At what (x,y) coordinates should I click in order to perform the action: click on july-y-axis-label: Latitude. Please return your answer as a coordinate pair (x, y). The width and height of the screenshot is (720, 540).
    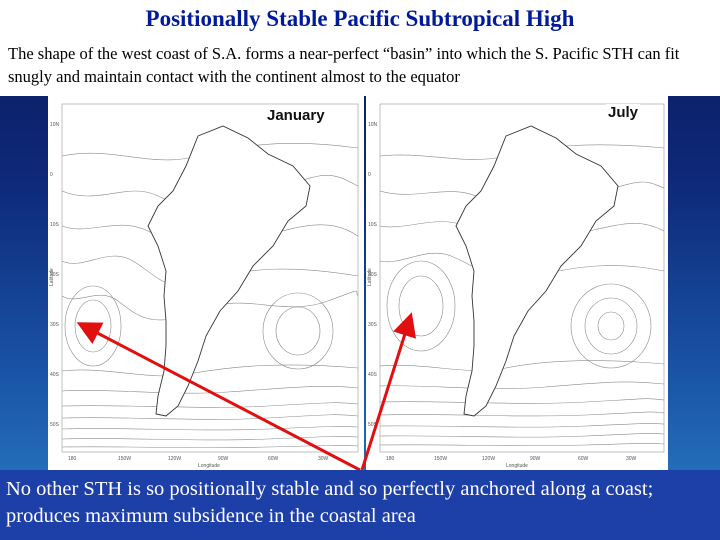
    Looking at the image, I should click on (370, 277).